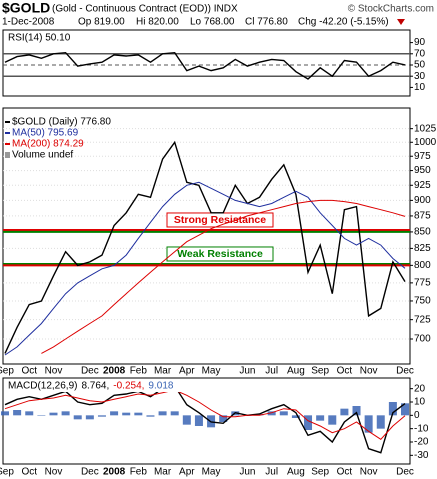  What do you see at coordinates (39, 38) in the screenshot?
I see `legend-entry: RSI(14) 50.10` at bounding box center [39, 38].